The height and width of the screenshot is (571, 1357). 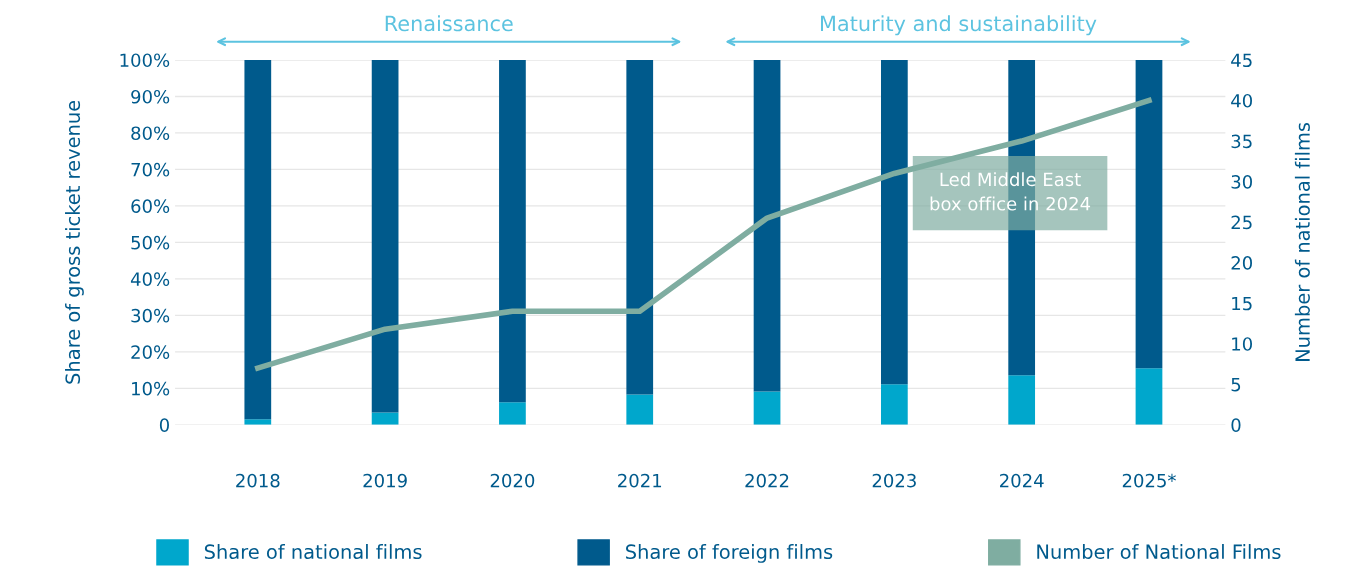 What do you see at coordinates (640, 480) in the screenshot?
I see `x-tick-label: 2021` at bounding box center [640, 480].